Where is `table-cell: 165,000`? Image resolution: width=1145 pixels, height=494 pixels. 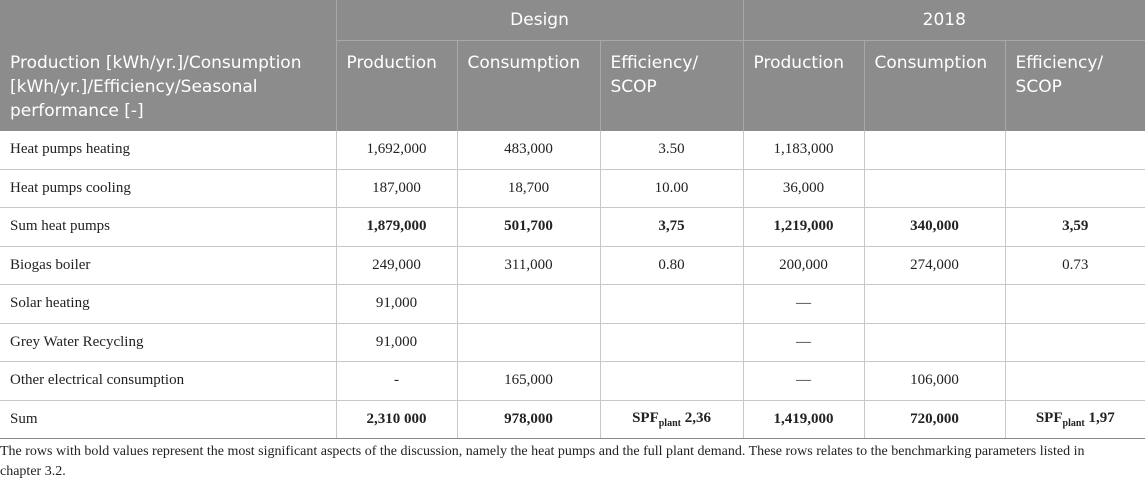 table-cell: 165,000 is located at coordinates (528, 381).